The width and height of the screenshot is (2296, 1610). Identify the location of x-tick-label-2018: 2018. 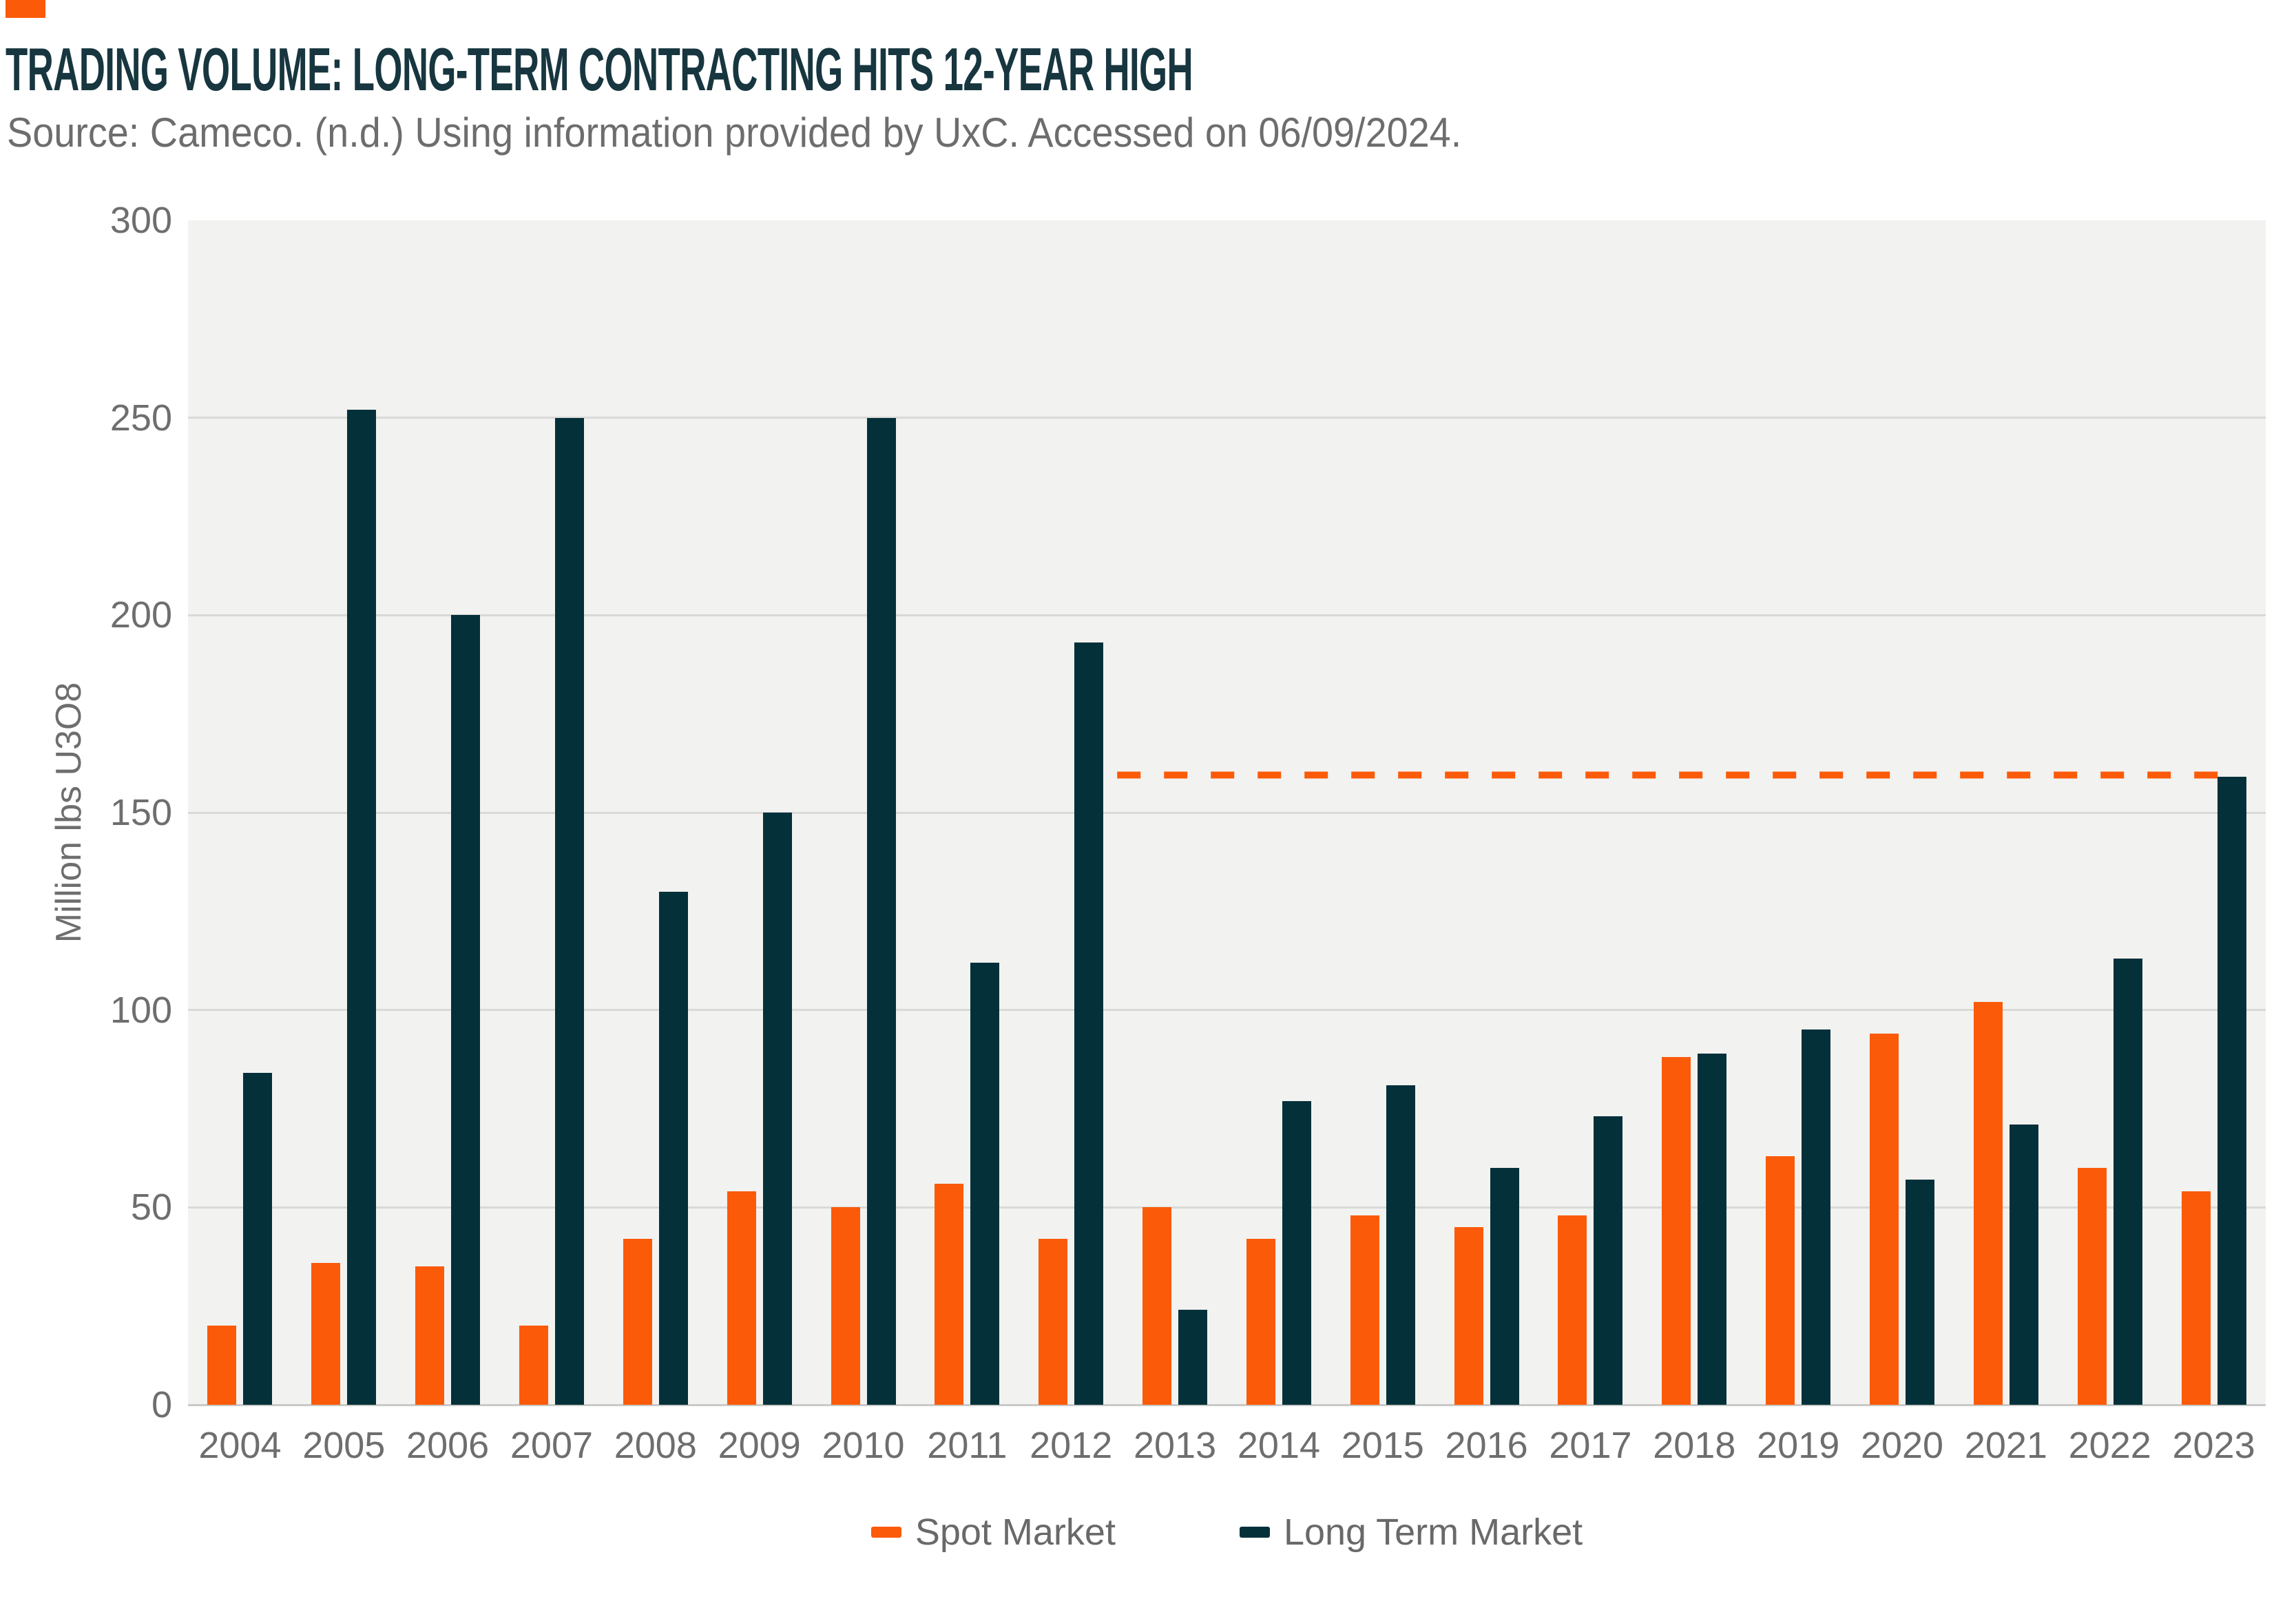
(1694, 1446).